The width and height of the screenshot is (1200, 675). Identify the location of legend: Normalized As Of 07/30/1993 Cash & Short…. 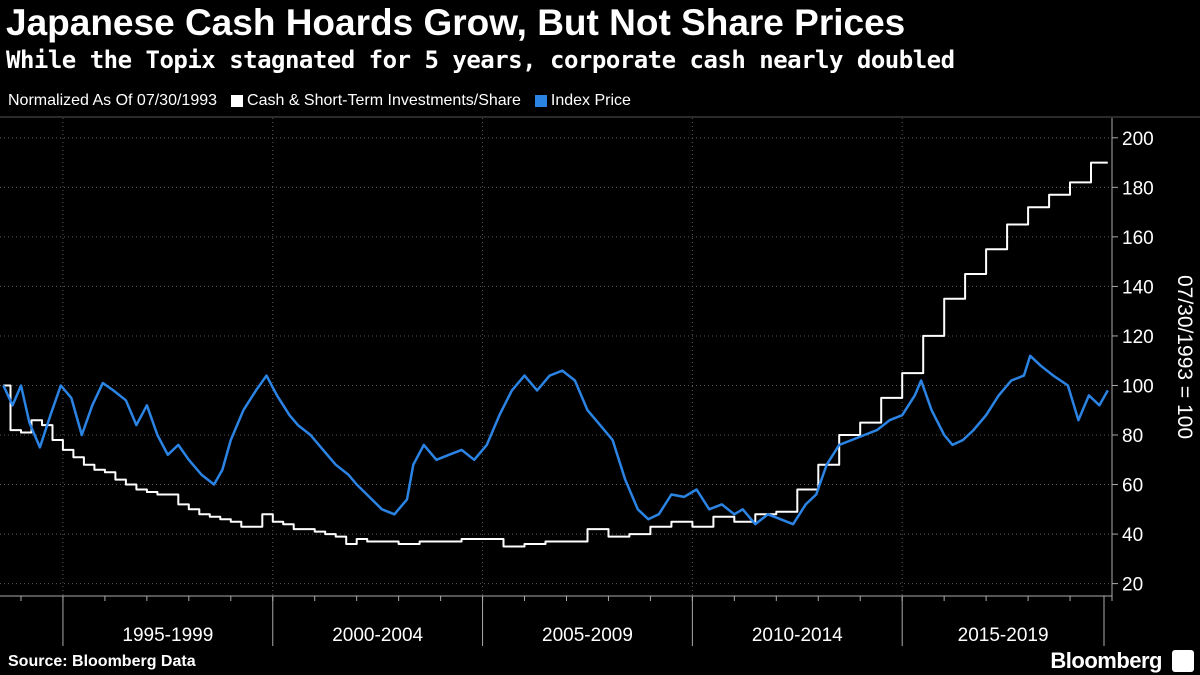
(319, 101).